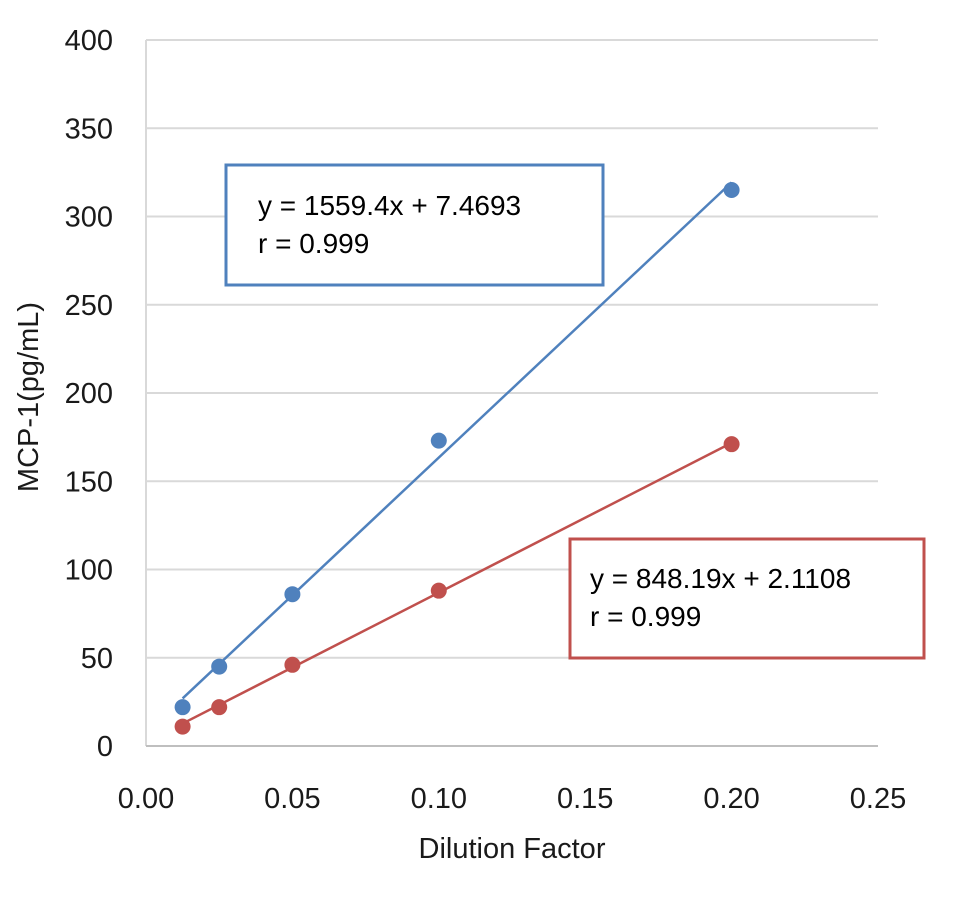 This screenshot has height=920, width=980. What do you see at coordinates (89, 41) in the screenshot?
I see `y-tick-label: 400` at bounding box center [89, 41].